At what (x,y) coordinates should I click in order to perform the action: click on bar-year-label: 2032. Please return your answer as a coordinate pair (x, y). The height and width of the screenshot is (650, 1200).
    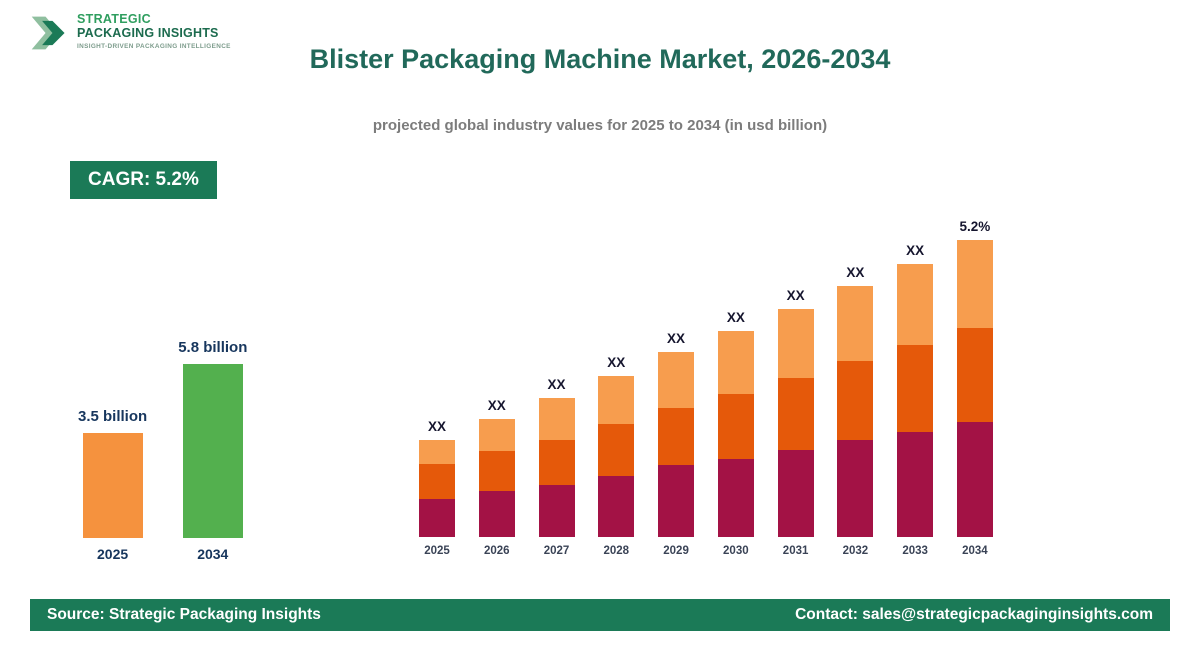
    Looking at the image, I should click on (855, 551).